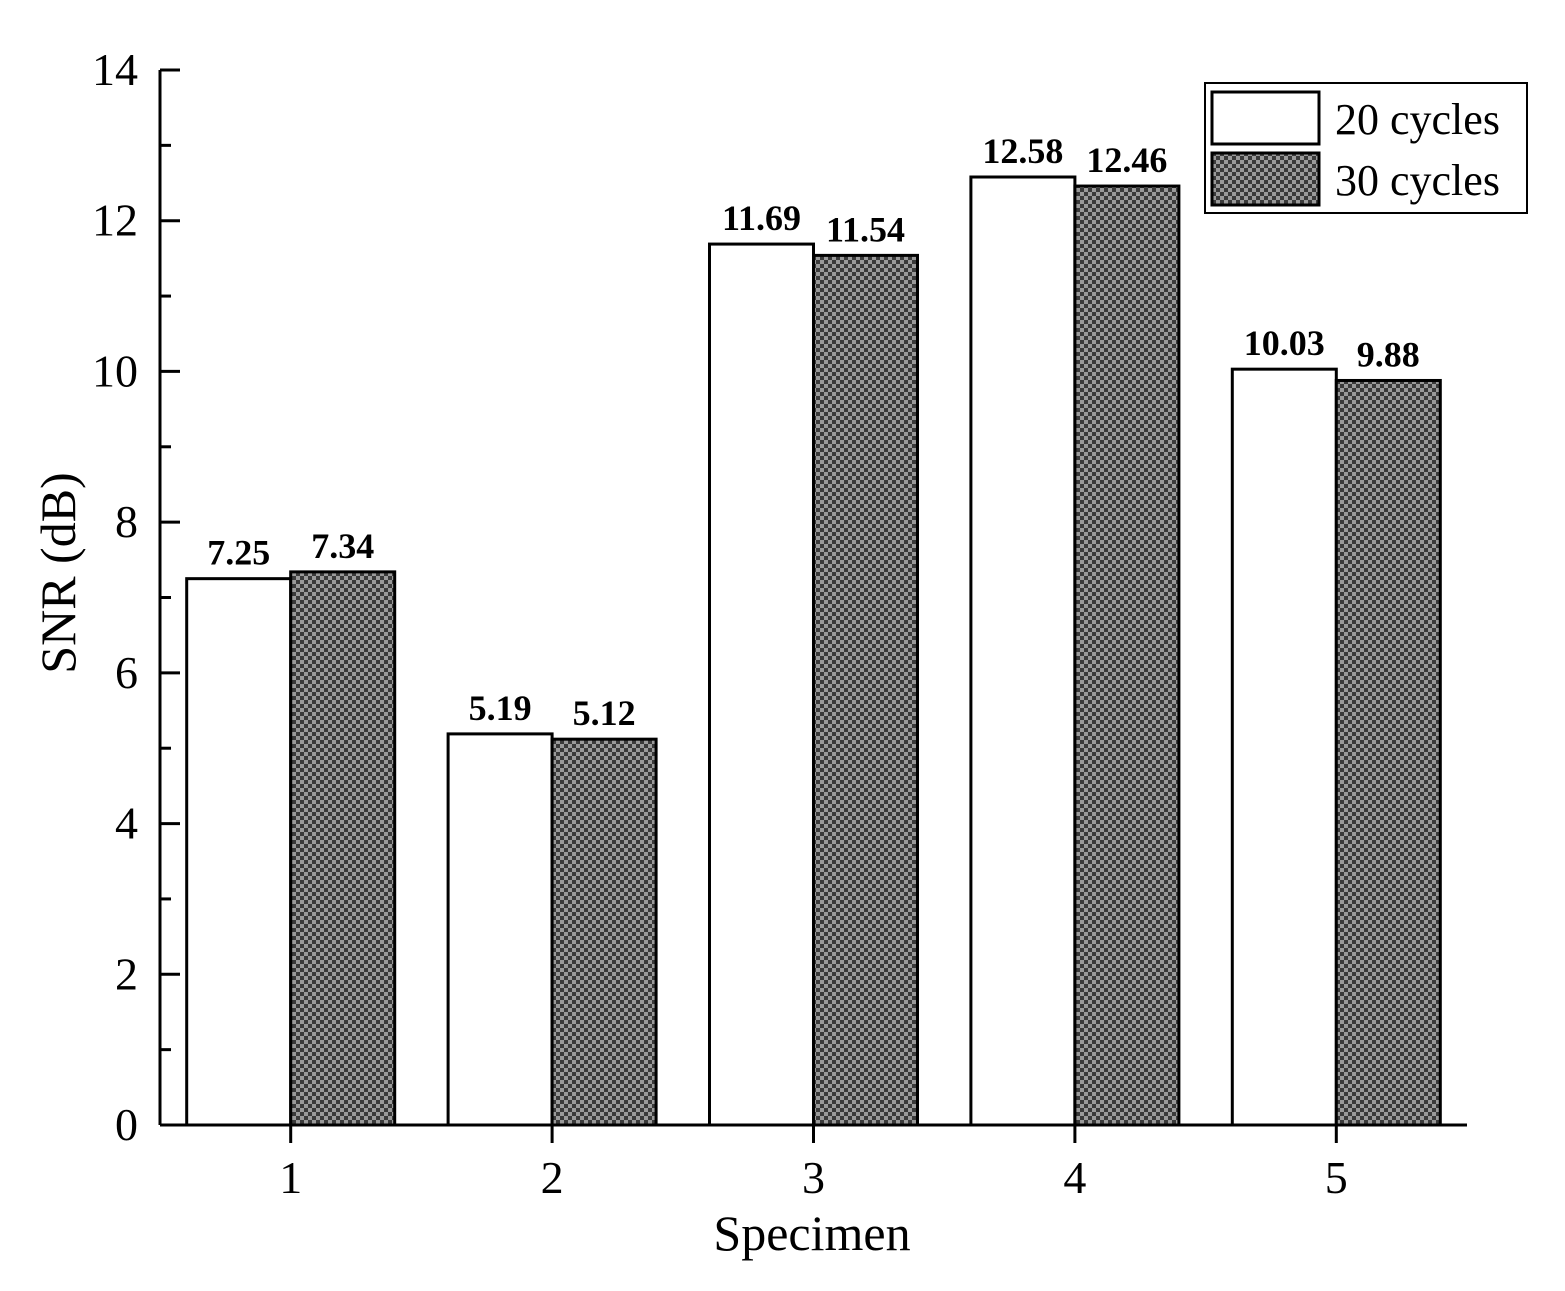  What do you see at coordinates (813, 1177) in the screenshot?
I see `x-tick-label: 3` at bounding box center [813, 1177].